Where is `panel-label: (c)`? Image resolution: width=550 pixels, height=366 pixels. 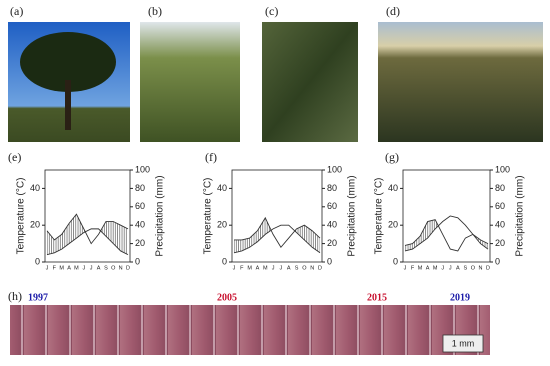 panel-label: (c) is located at coordinates (271, 11).